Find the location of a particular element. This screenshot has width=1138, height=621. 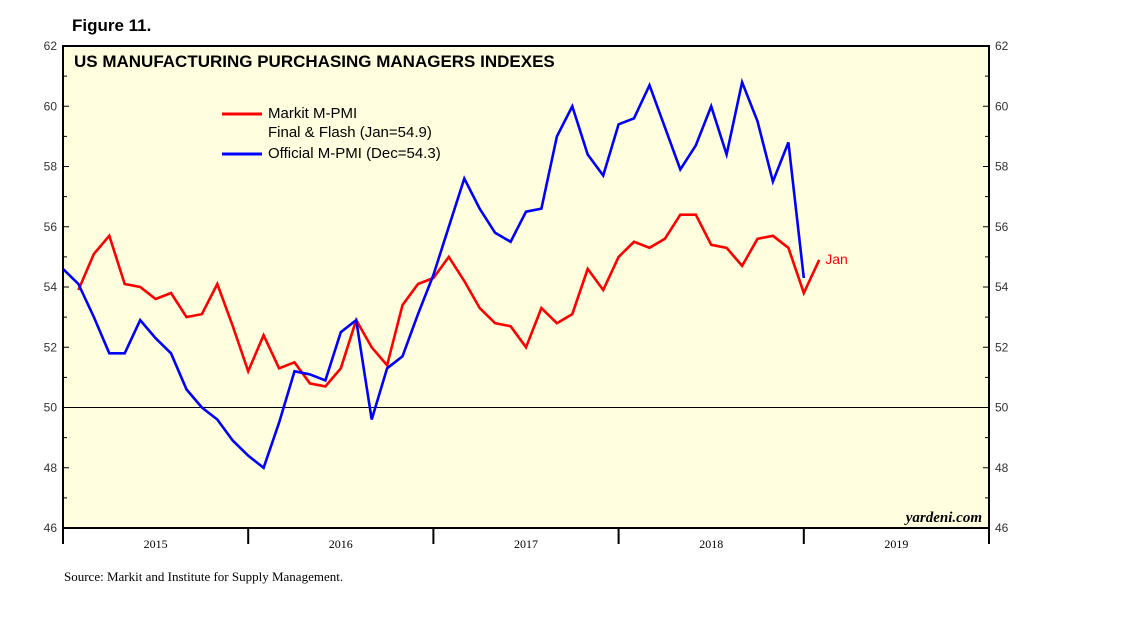

y-tick-label-left: 54 is located at coordinates (51, 287).